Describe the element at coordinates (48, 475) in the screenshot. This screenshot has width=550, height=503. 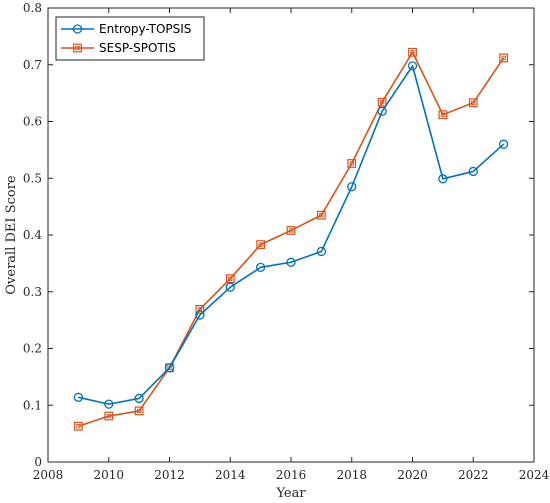
I see `x-tick-label: 2008` at that location.